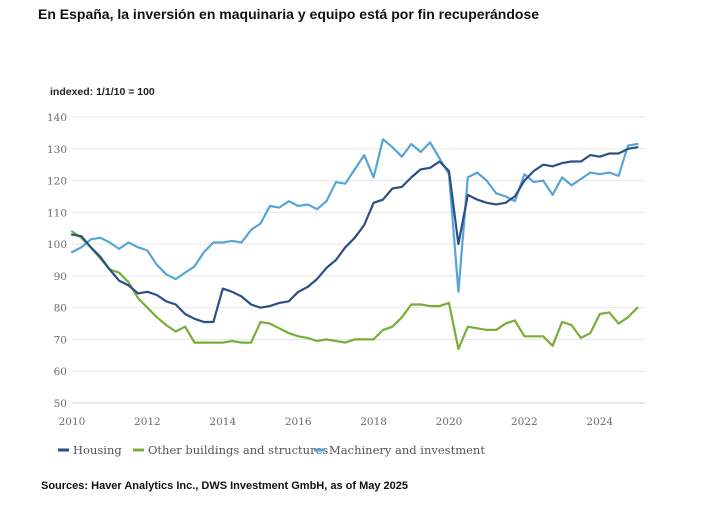 This screenshot has width=702, height=517. I want to click on legend-label: Other buildings and structures, so click(238, 450).